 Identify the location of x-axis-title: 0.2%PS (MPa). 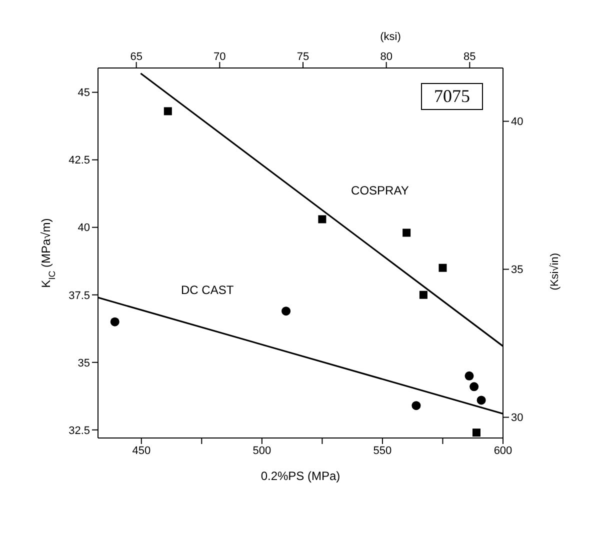
(300, 476).